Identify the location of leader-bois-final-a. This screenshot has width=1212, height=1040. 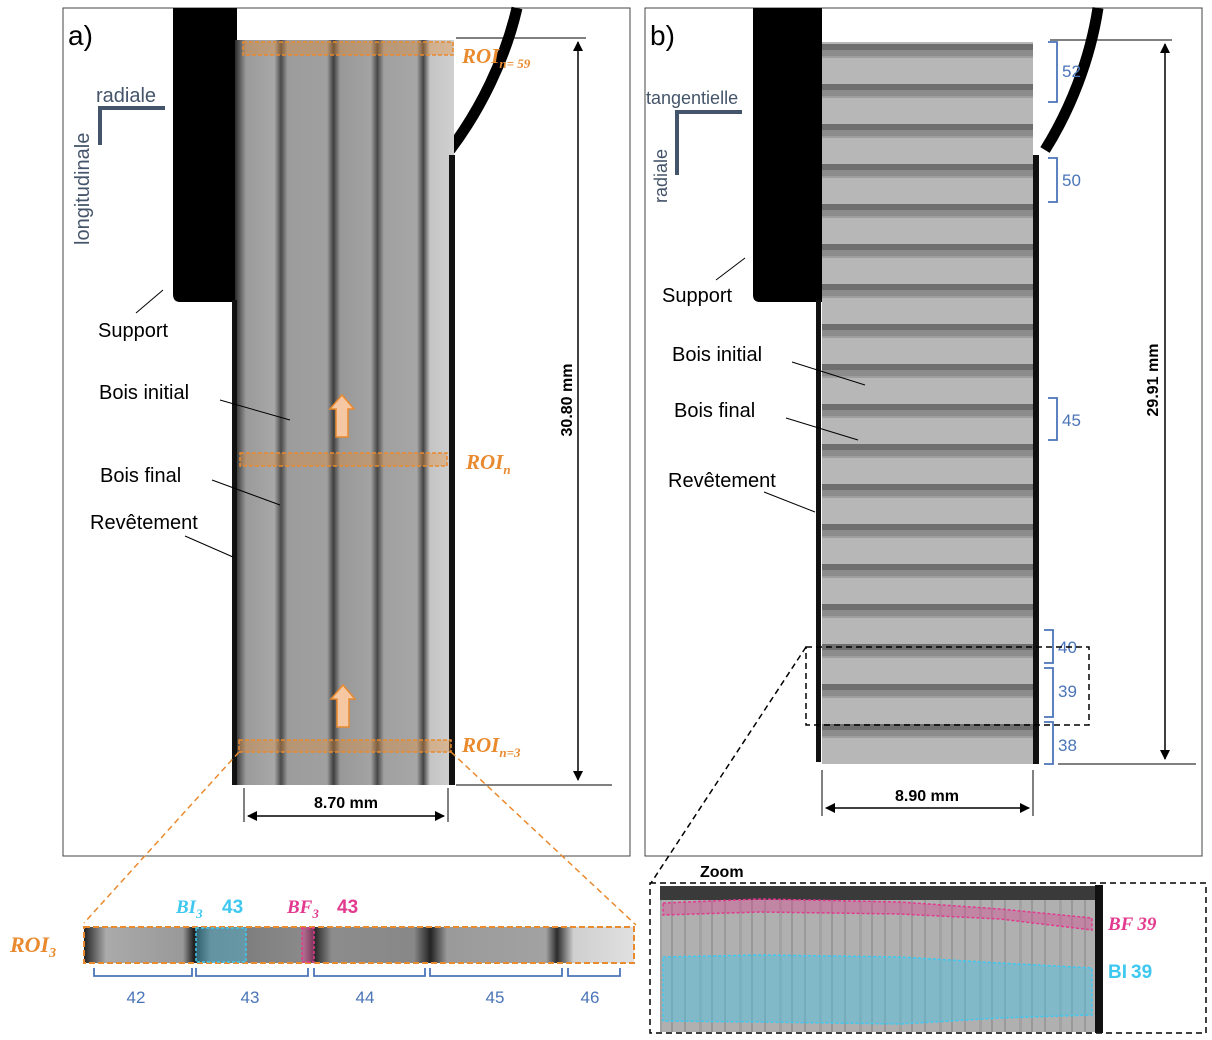
(246, 492).